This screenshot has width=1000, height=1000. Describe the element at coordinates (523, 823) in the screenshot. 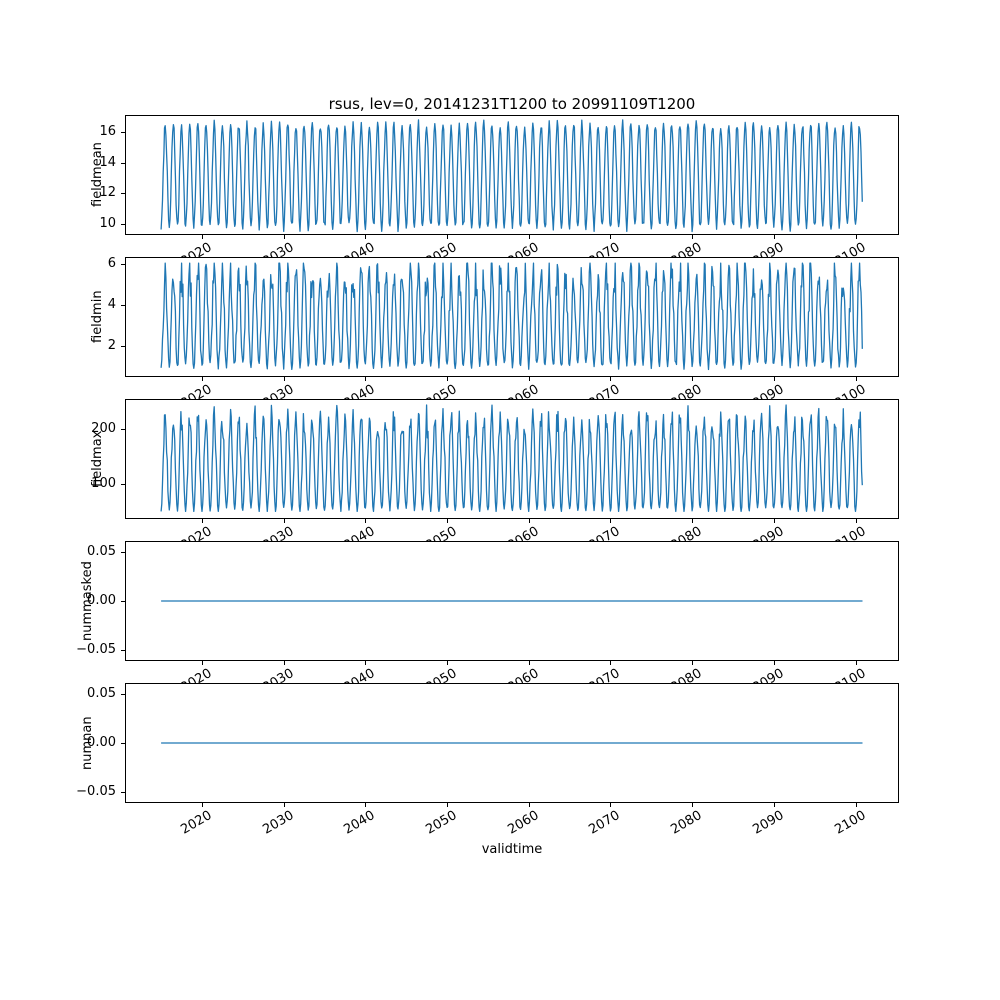

I see `x-tick-label: 2060` at that location.